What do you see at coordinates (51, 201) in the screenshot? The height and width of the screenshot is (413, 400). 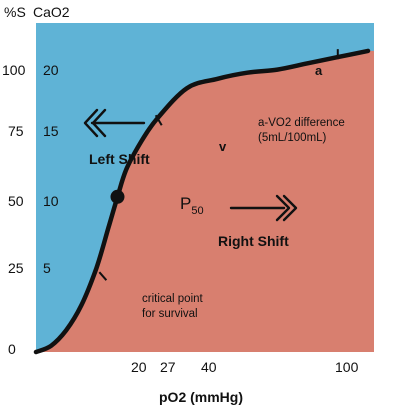 I see `y-tick-cao2-10: 10` at bounding box center [51, 201].